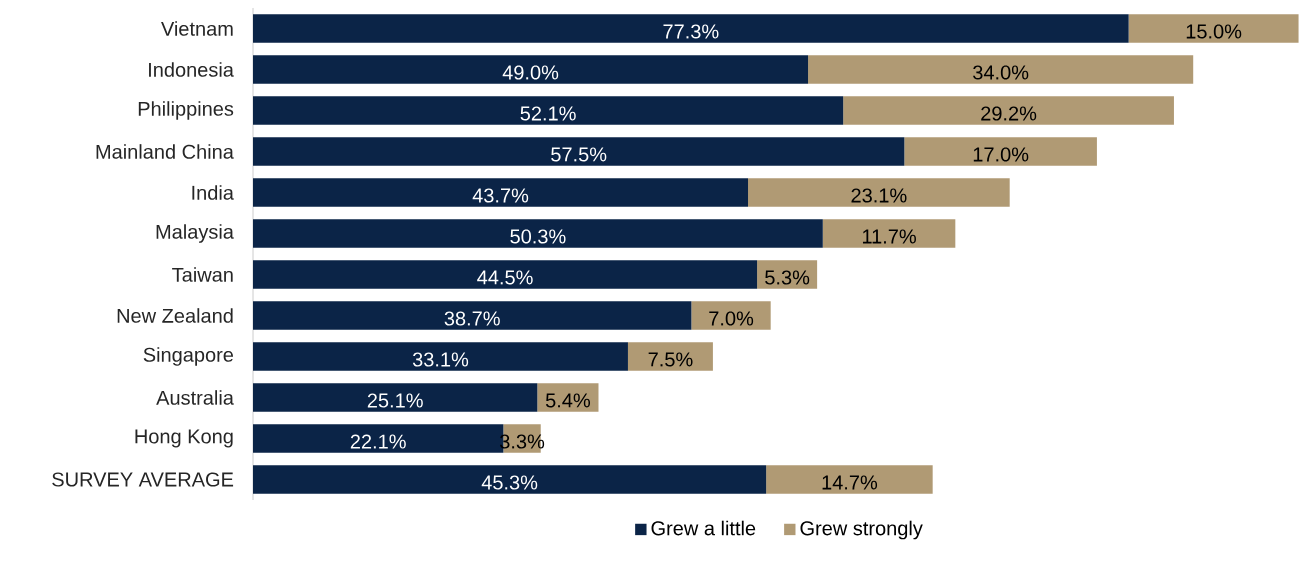 This screenshot has width=1309, height=561. Describe the element at coordinates (378, 441) in the screenshot. I see `data-label: 22.1%` at that location.